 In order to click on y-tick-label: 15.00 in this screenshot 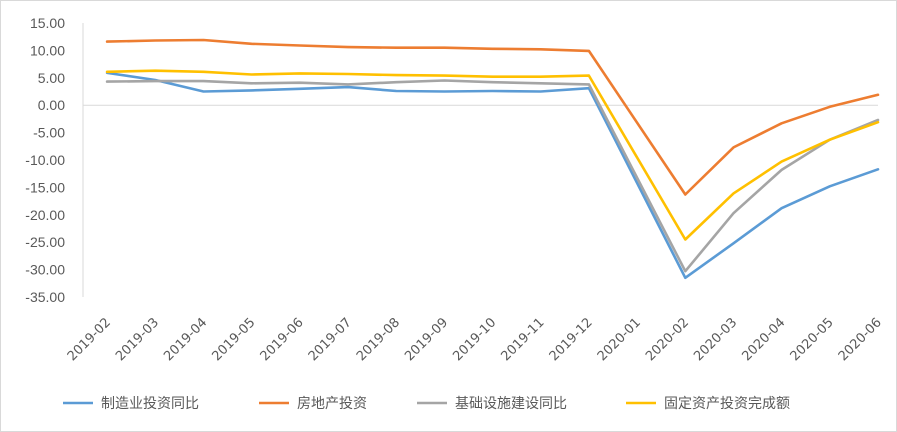, I will do `click(47, 23)`.